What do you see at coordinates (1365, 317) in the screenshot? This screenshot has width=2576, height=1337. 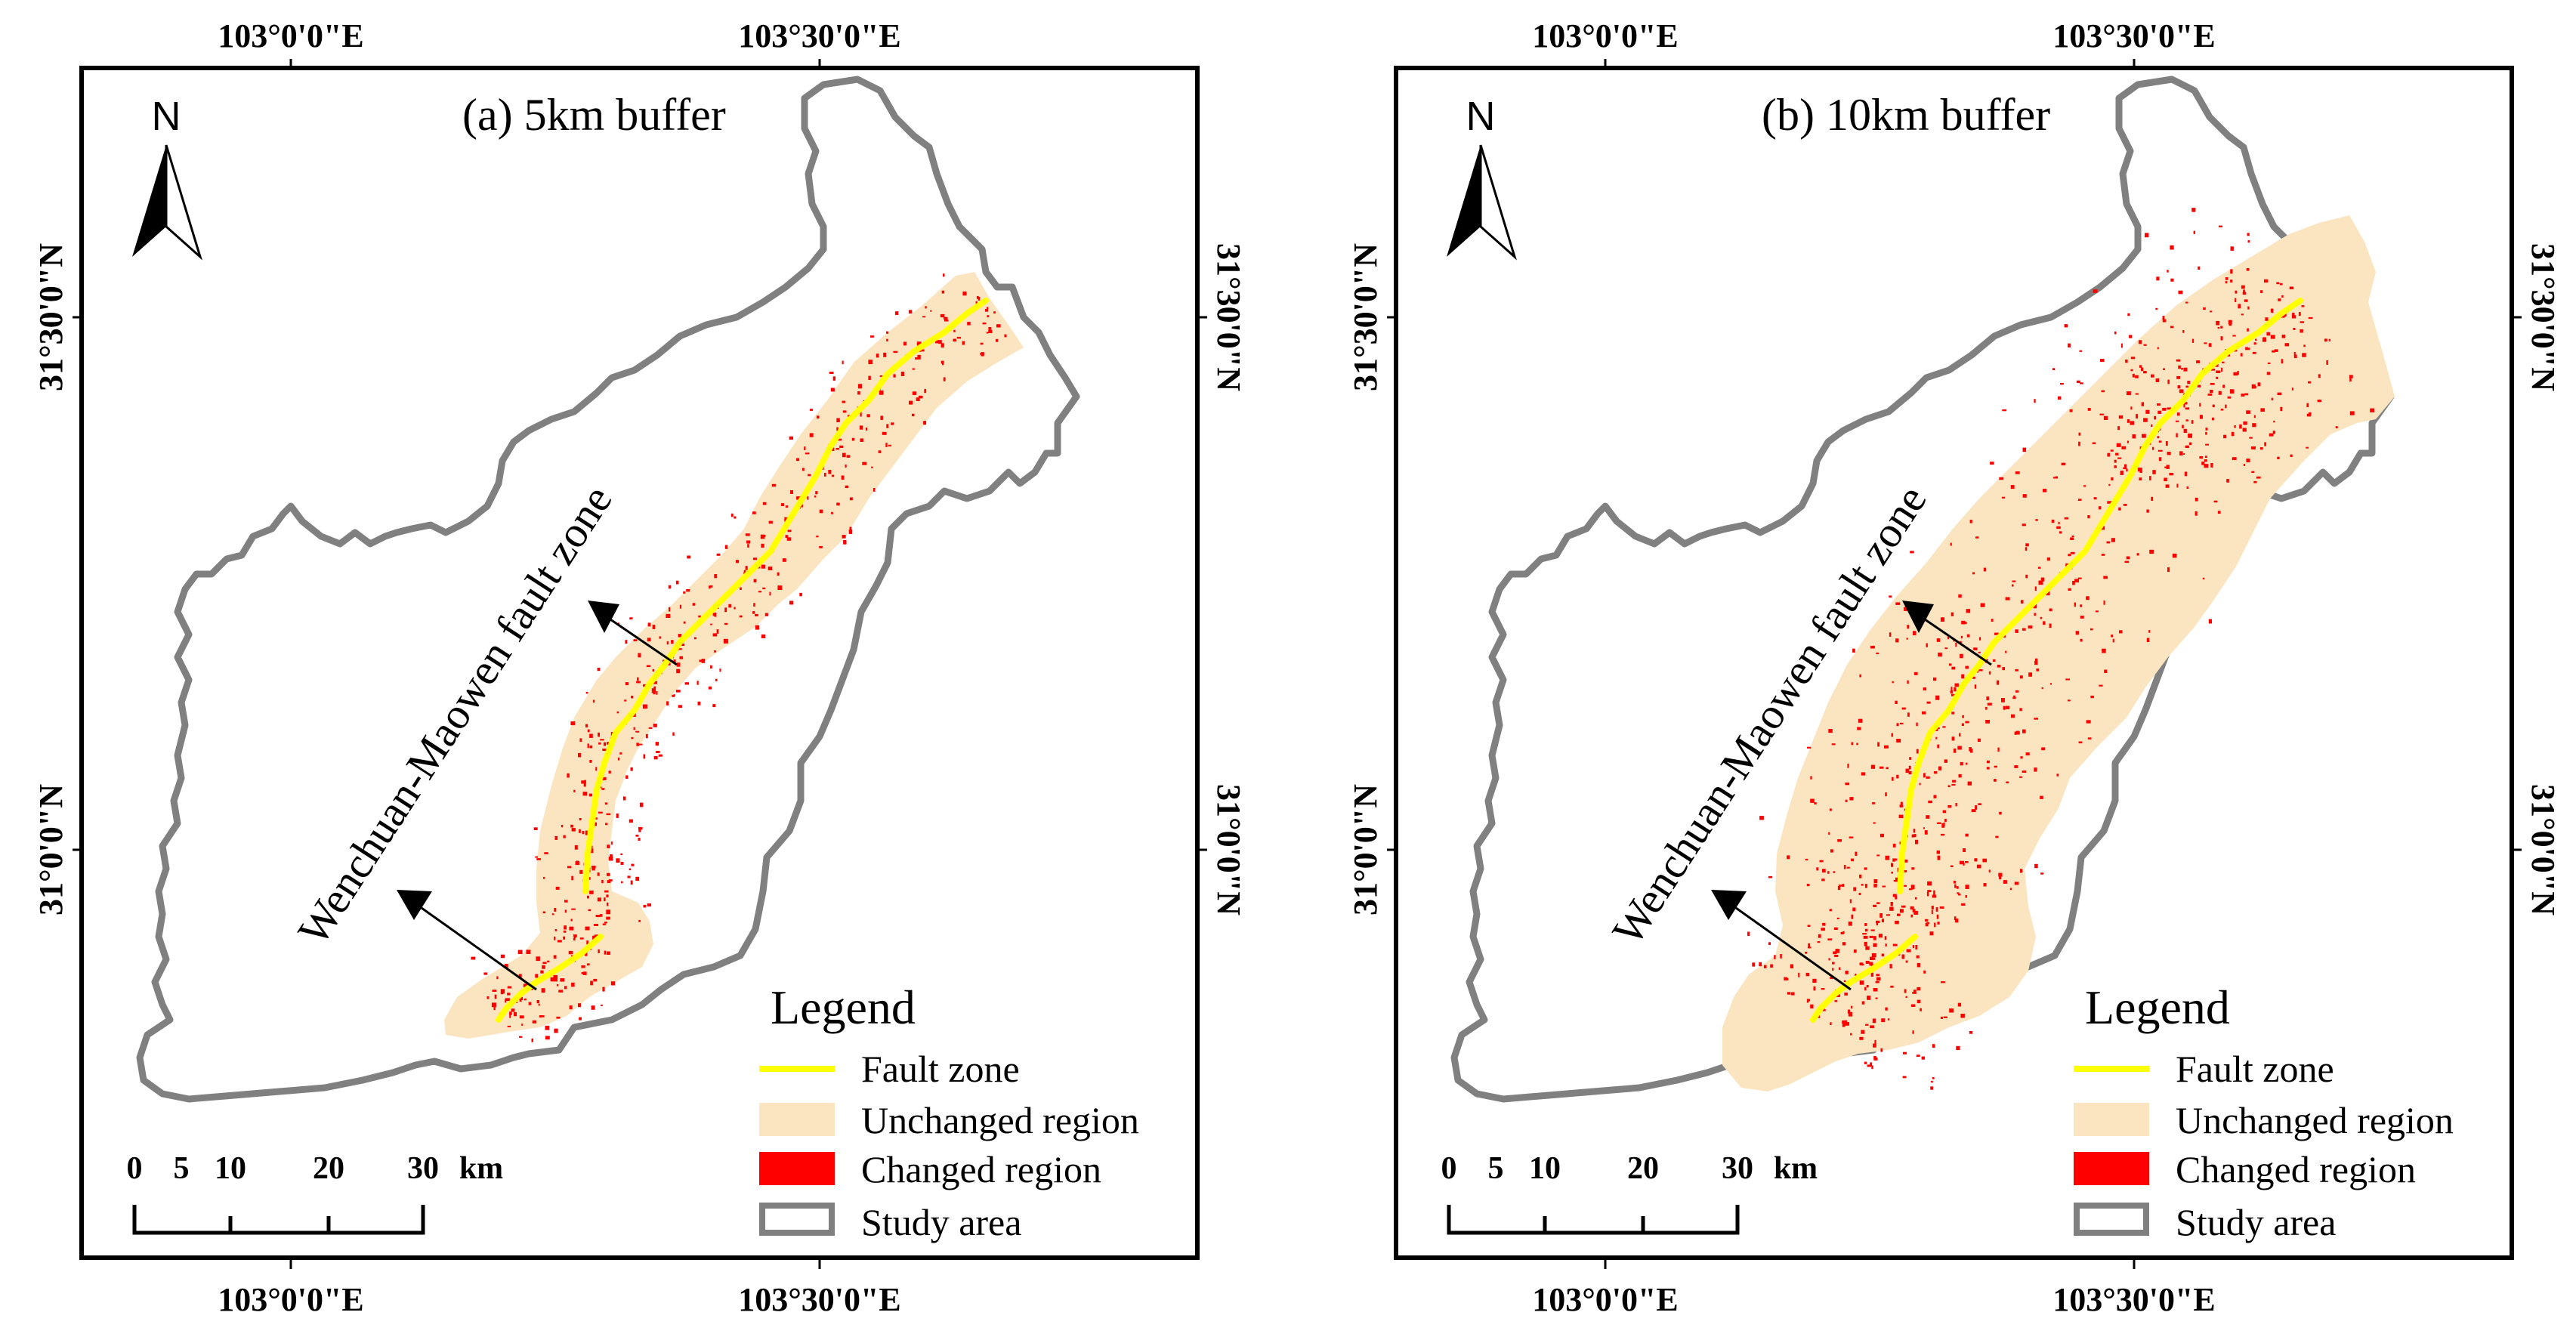 I see `left-lat-label-1: 31°30'0"N` at bounding box center [1365, 317].